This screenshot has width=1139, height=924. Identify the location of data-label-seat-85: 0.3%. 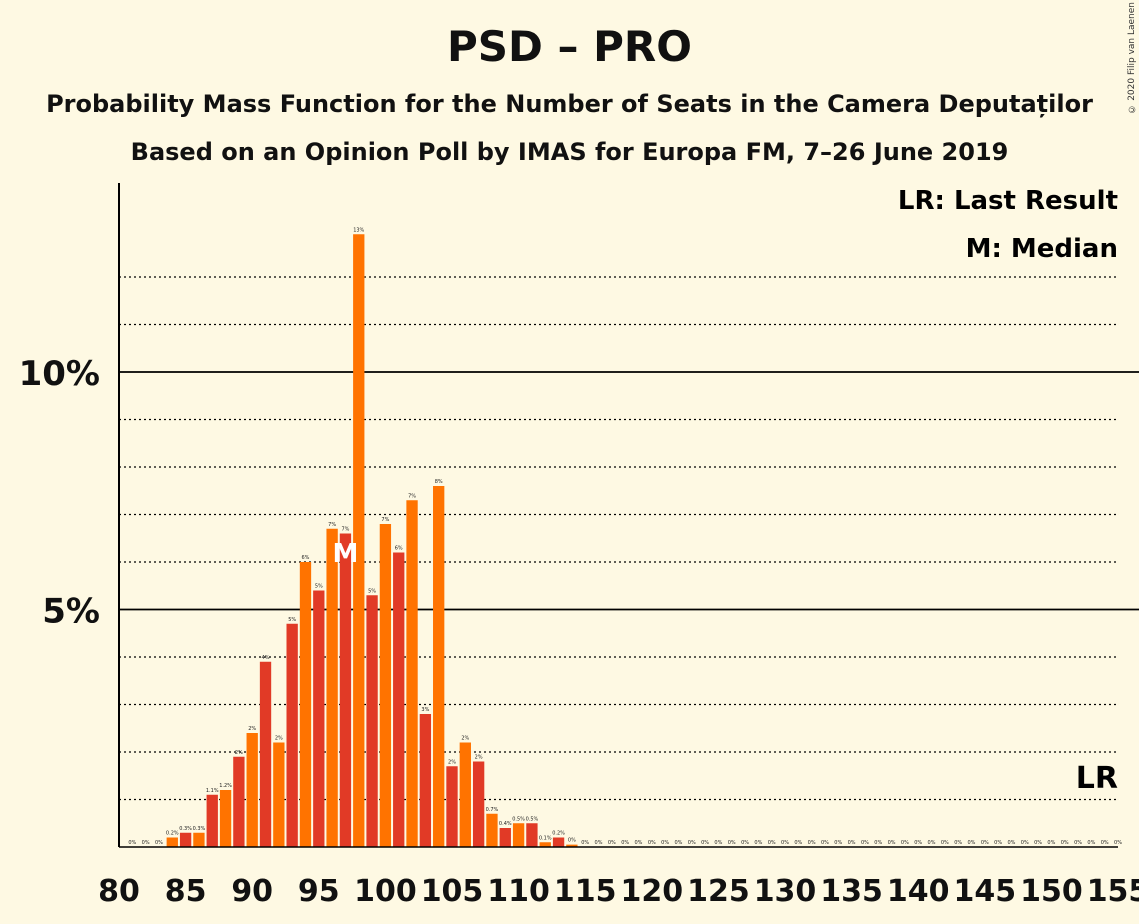
(185, 829).